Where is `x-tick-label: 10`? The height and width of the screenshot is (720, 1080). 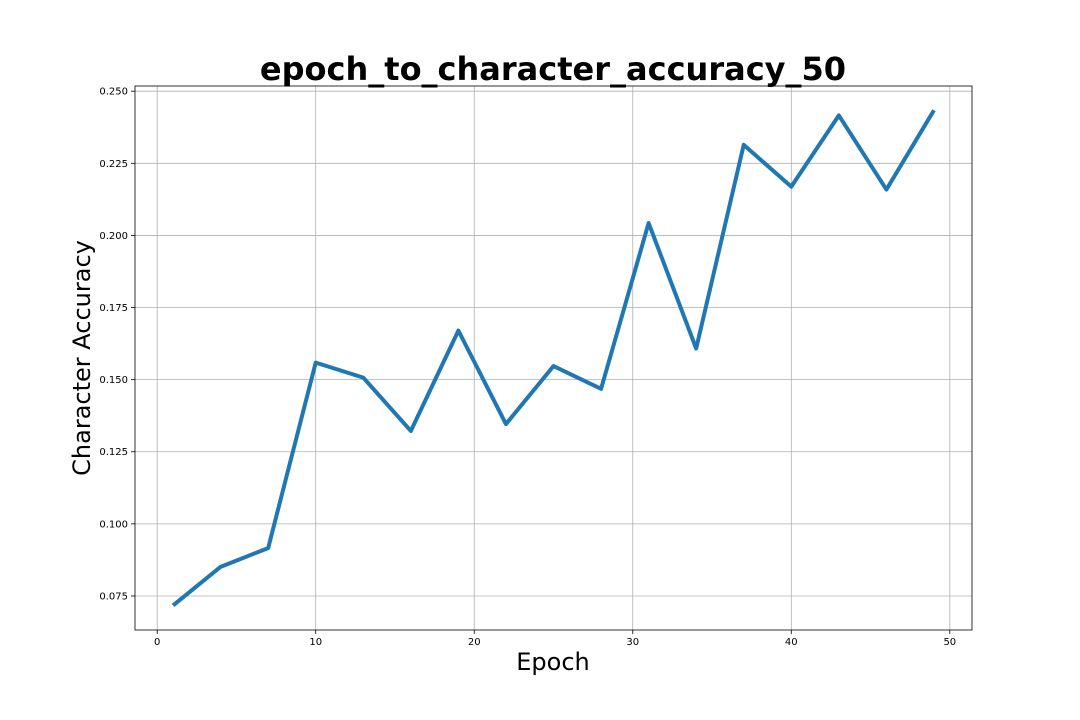
x-tick-label: 10 is located at coordinates (315, 642).